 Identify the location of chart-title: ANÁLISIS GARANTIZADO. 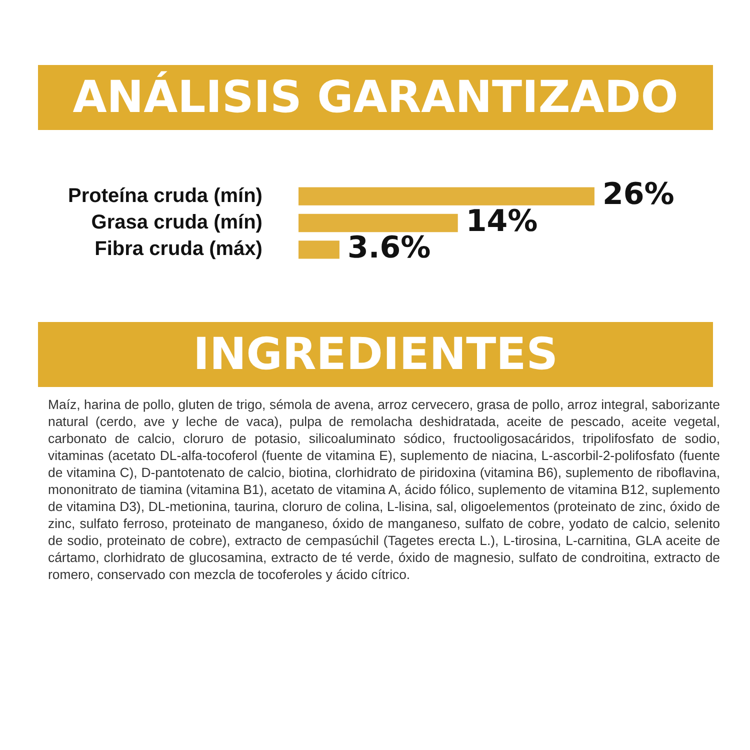
(375, 97).